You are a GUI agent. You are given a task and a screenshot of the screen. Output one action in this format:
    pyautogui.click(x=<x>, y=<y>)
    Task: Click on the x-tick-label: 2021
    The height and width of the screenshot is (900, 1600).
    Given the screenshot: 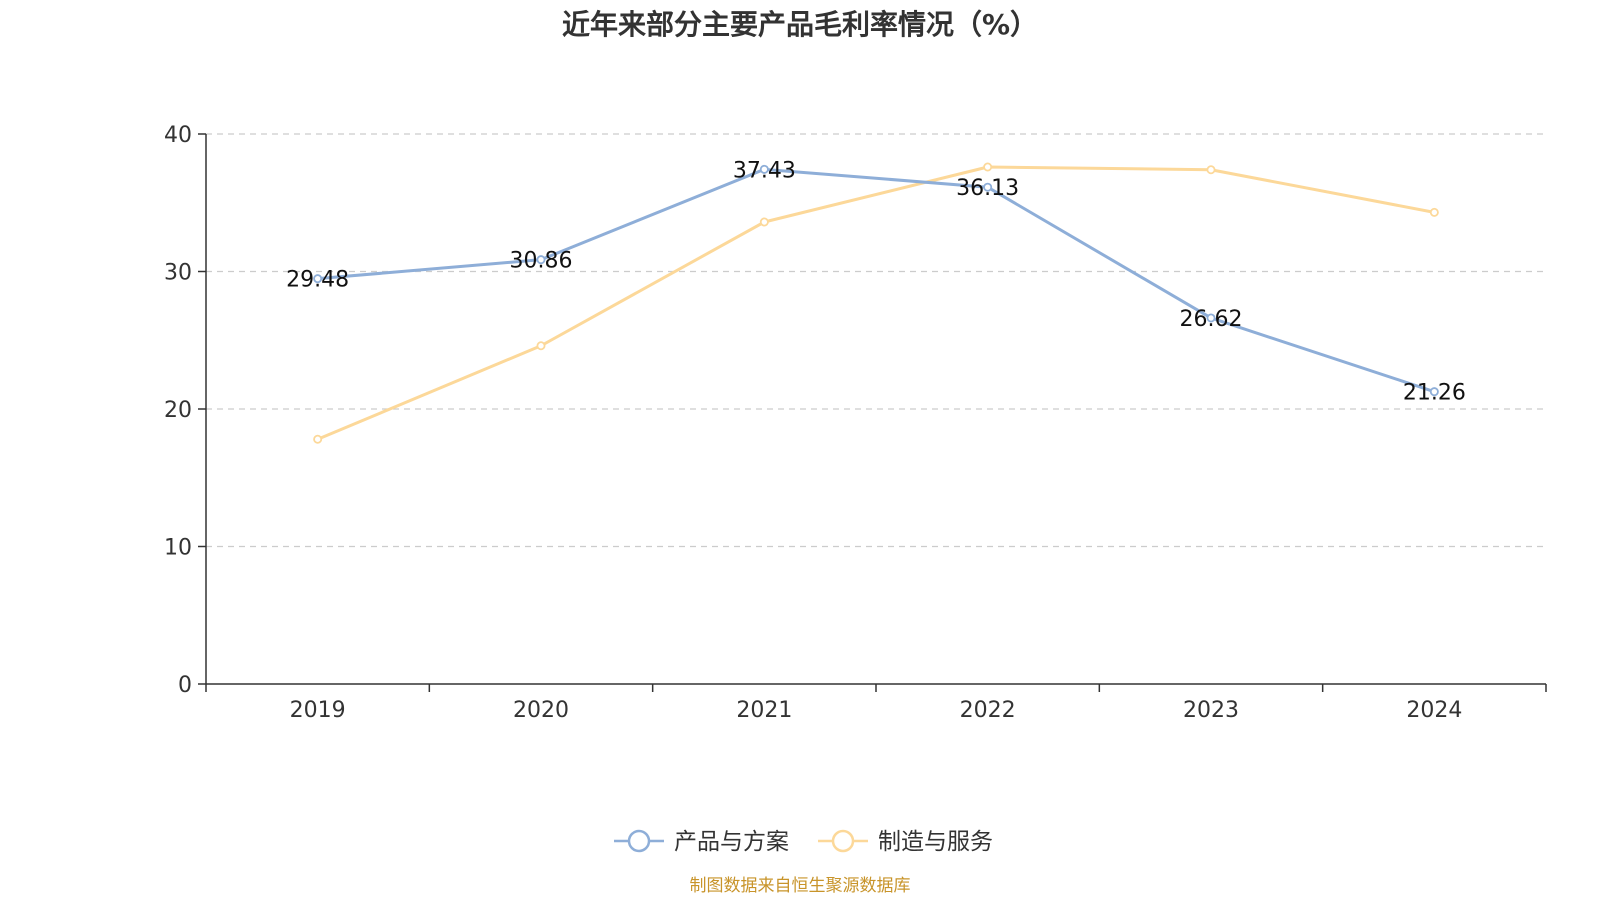 What is the action you would take?
    pyautogui.click(x=764, y=710)
    